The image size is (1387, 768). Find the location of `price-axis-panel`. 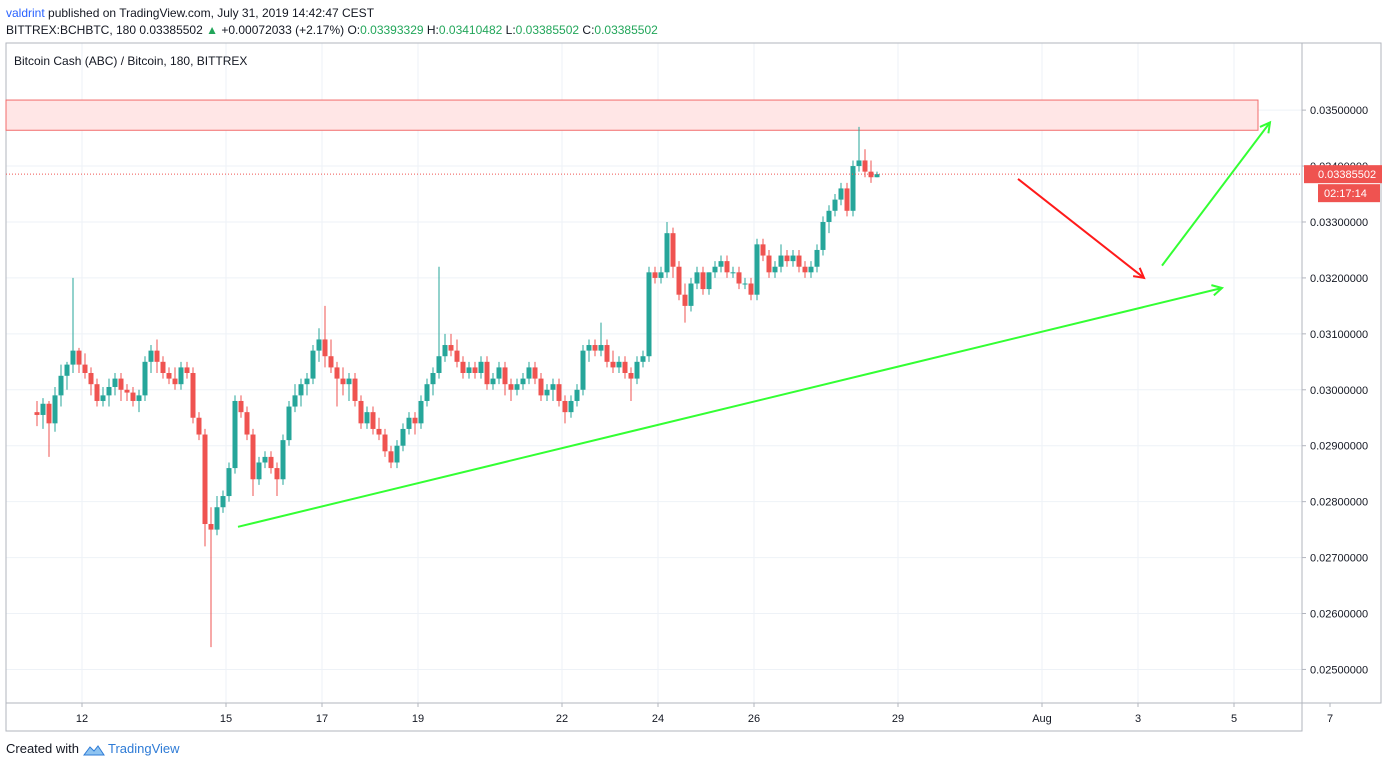

price-axis-panel is located at coordinates (1341, 373).